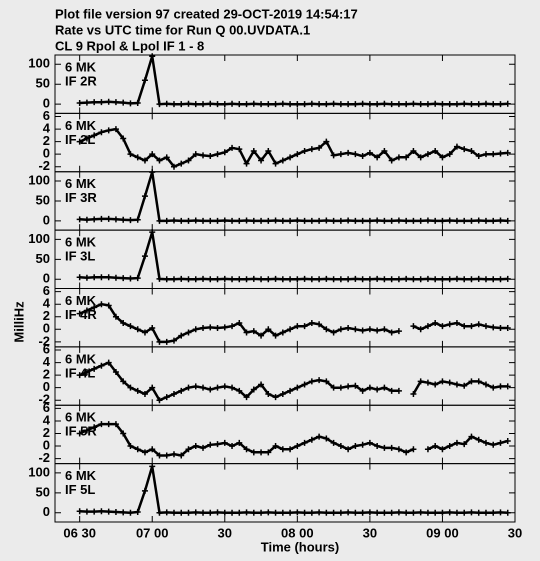  Describe the element at coordinates (81, 431) in the screenshot. I see `panel-label: IF 5R` at that location.